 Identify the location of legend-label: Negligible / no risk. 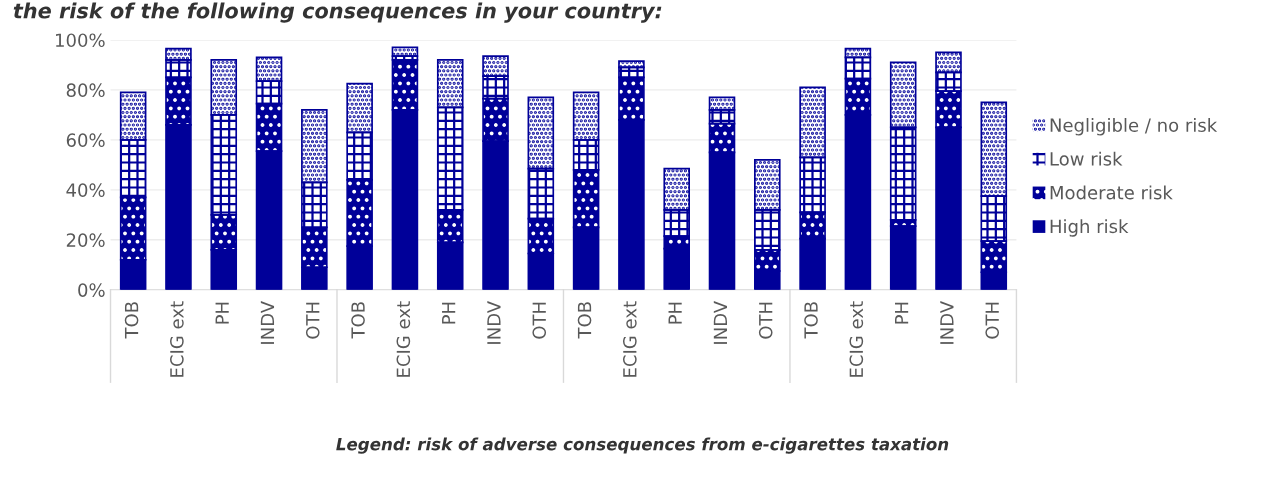
(1134, 127).